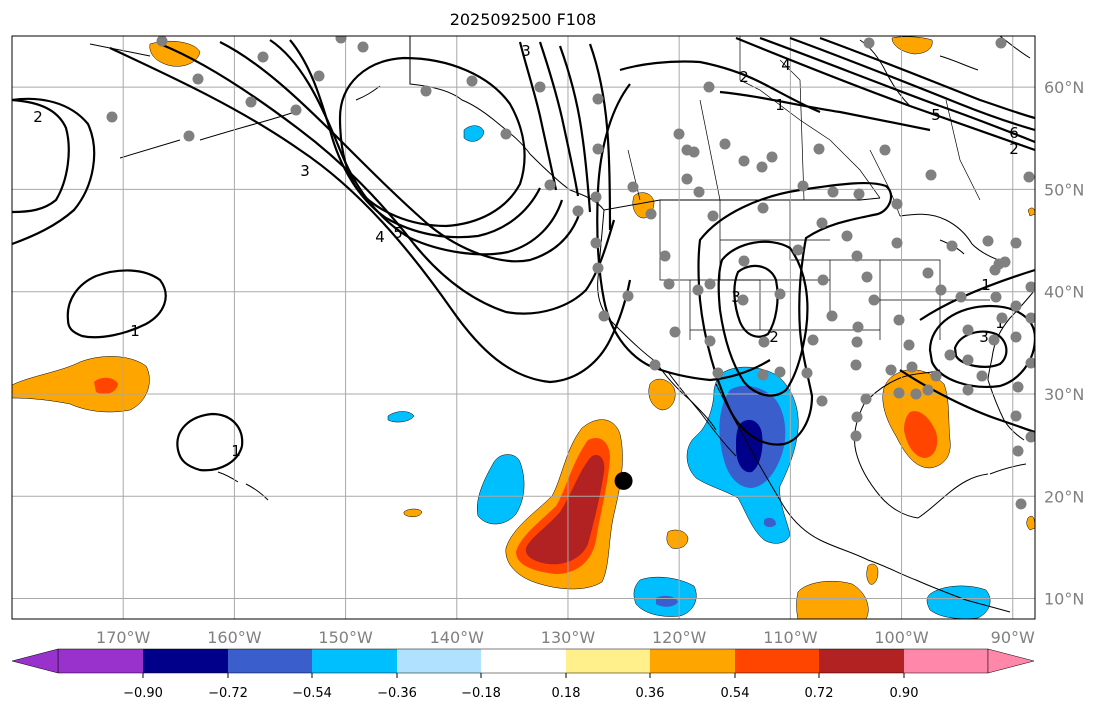 The width and height of the screenshot is (1105, 712). What do you see at coordinates (677, 539) in the screenshot?
I see `positive-anomaly-115w` at bounding box center [677, 539].